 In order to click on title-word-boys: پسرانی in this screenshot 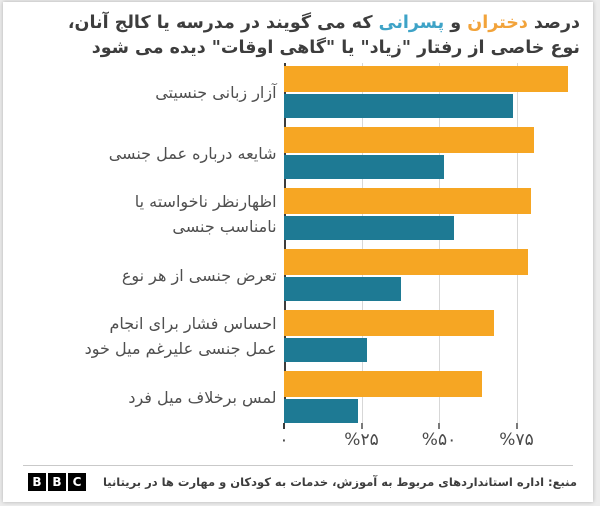, I will do `click(411, 23)`.